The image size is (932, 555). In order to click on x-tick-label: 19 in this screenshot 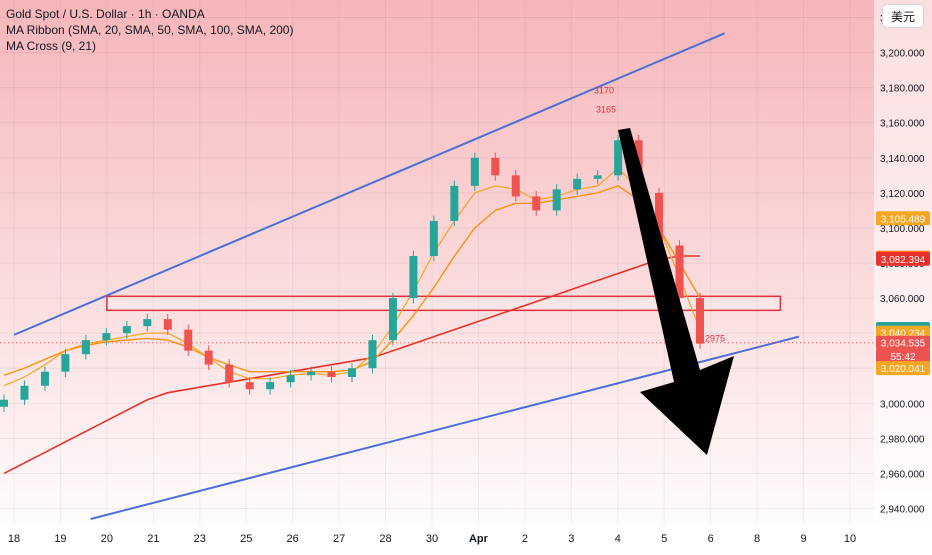, I will do `click(60, 539)`.